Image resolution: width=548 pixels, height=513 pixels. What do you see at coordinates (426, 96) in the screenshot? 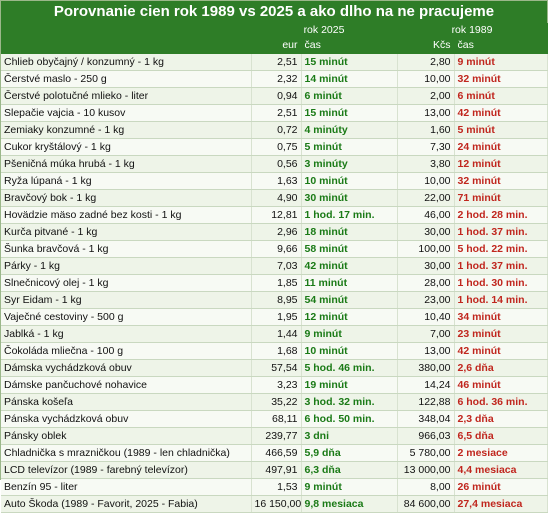
I see `price-1989: 2,00` at bounding box center [426, 96].